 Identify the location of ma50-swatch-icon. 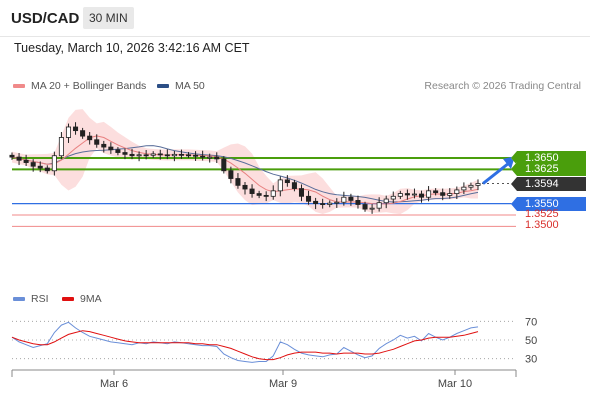
(163, 86).